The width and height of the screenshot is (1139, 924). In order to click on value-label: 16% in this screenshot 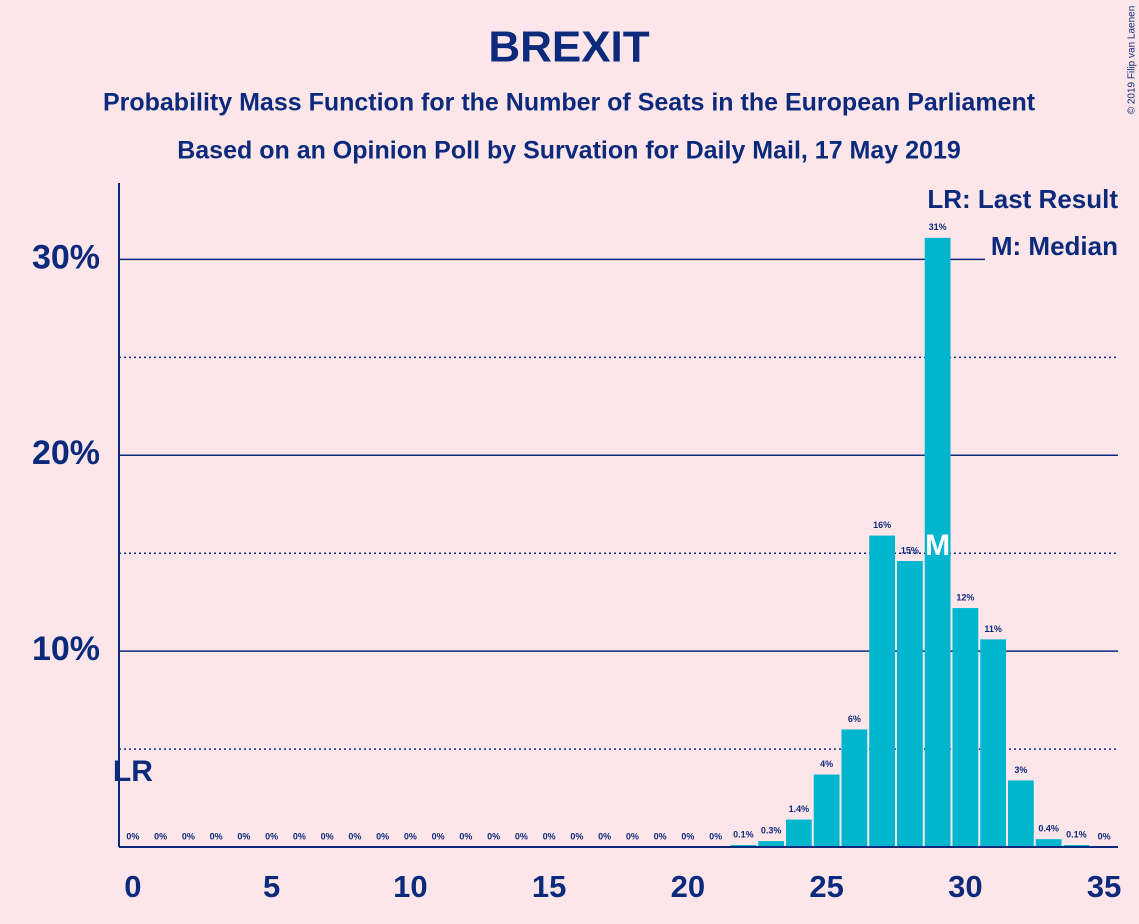, I will do `click(882, 525)`.